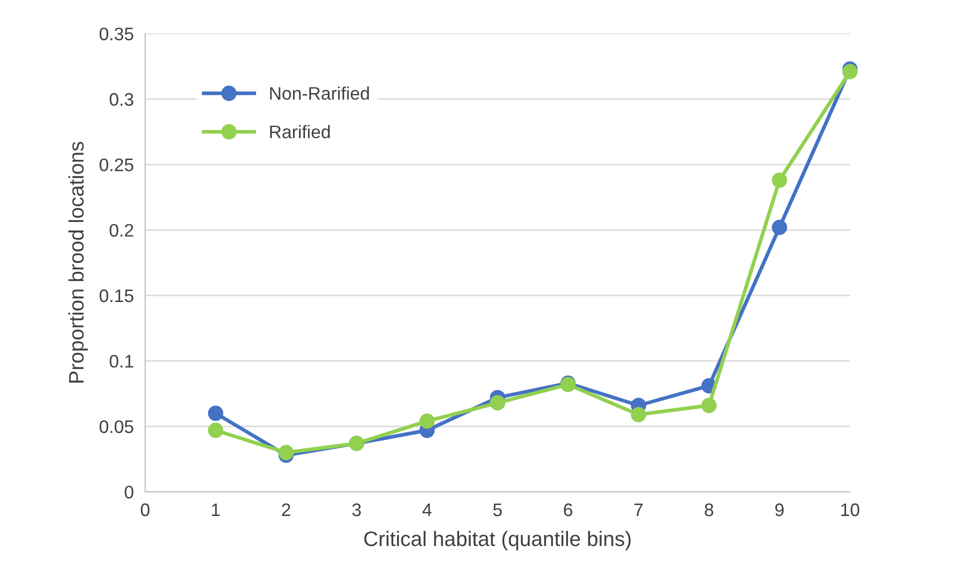 Image resolution: width=955 pixels, height=580 pixels. I want to click on y-axis-title: Proportion brood locations, so click(78, 262).